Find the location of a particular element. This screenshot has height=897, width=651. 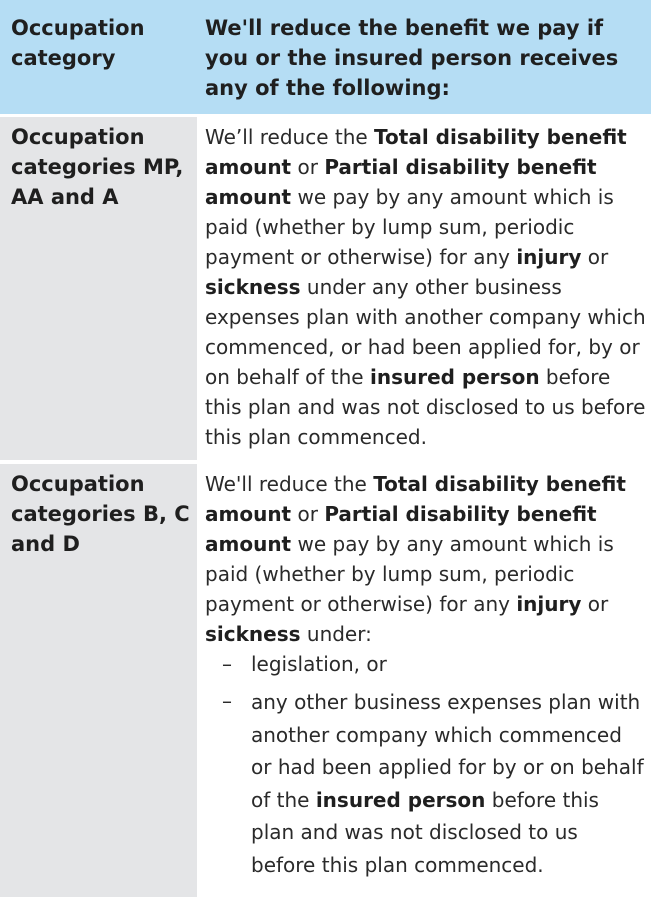

row-1-category-cell: Occupation categories MP, AA and A is located at coordinates (98, 288).